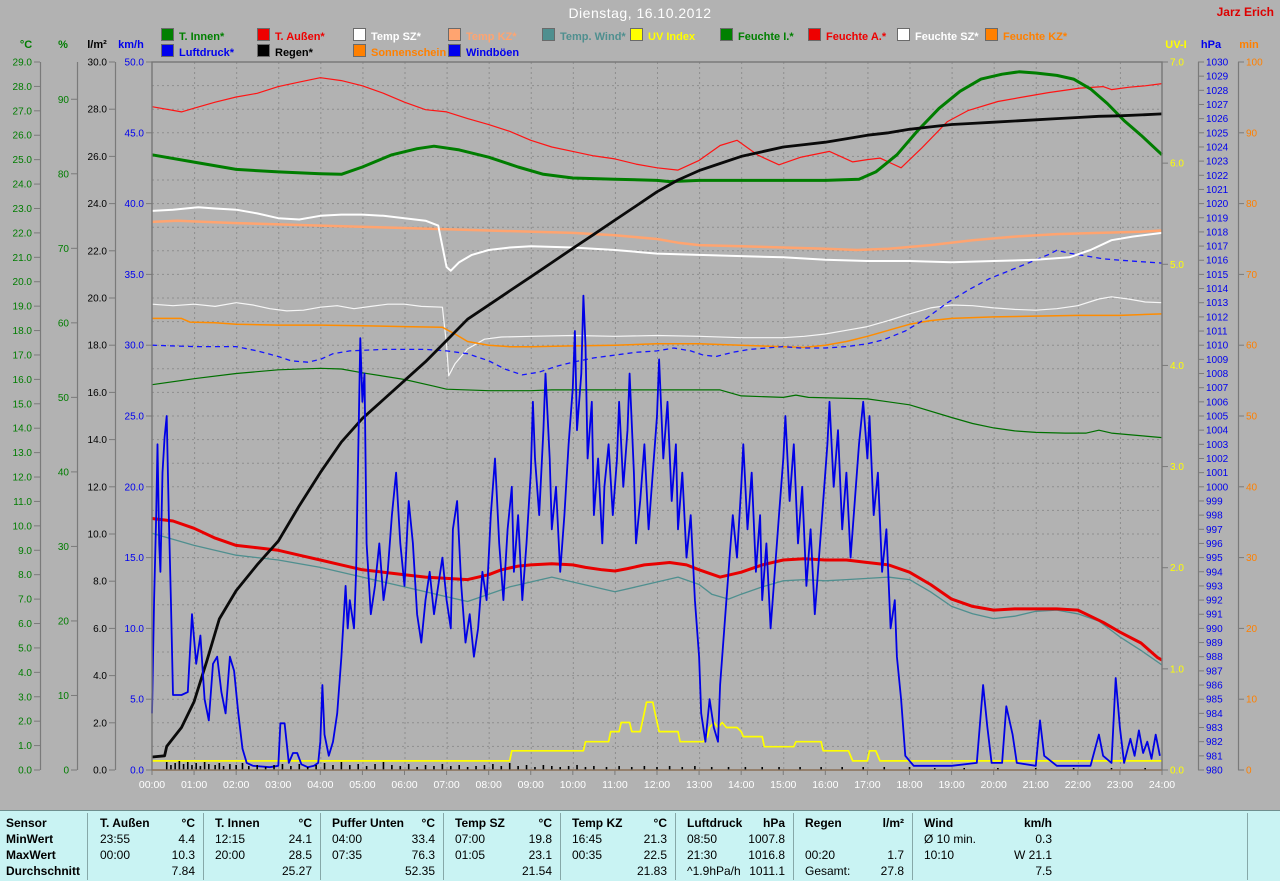 This screenshot has width=1280, height=881. I want to click on table-col-name: Luftdruck, so click(715, 823).